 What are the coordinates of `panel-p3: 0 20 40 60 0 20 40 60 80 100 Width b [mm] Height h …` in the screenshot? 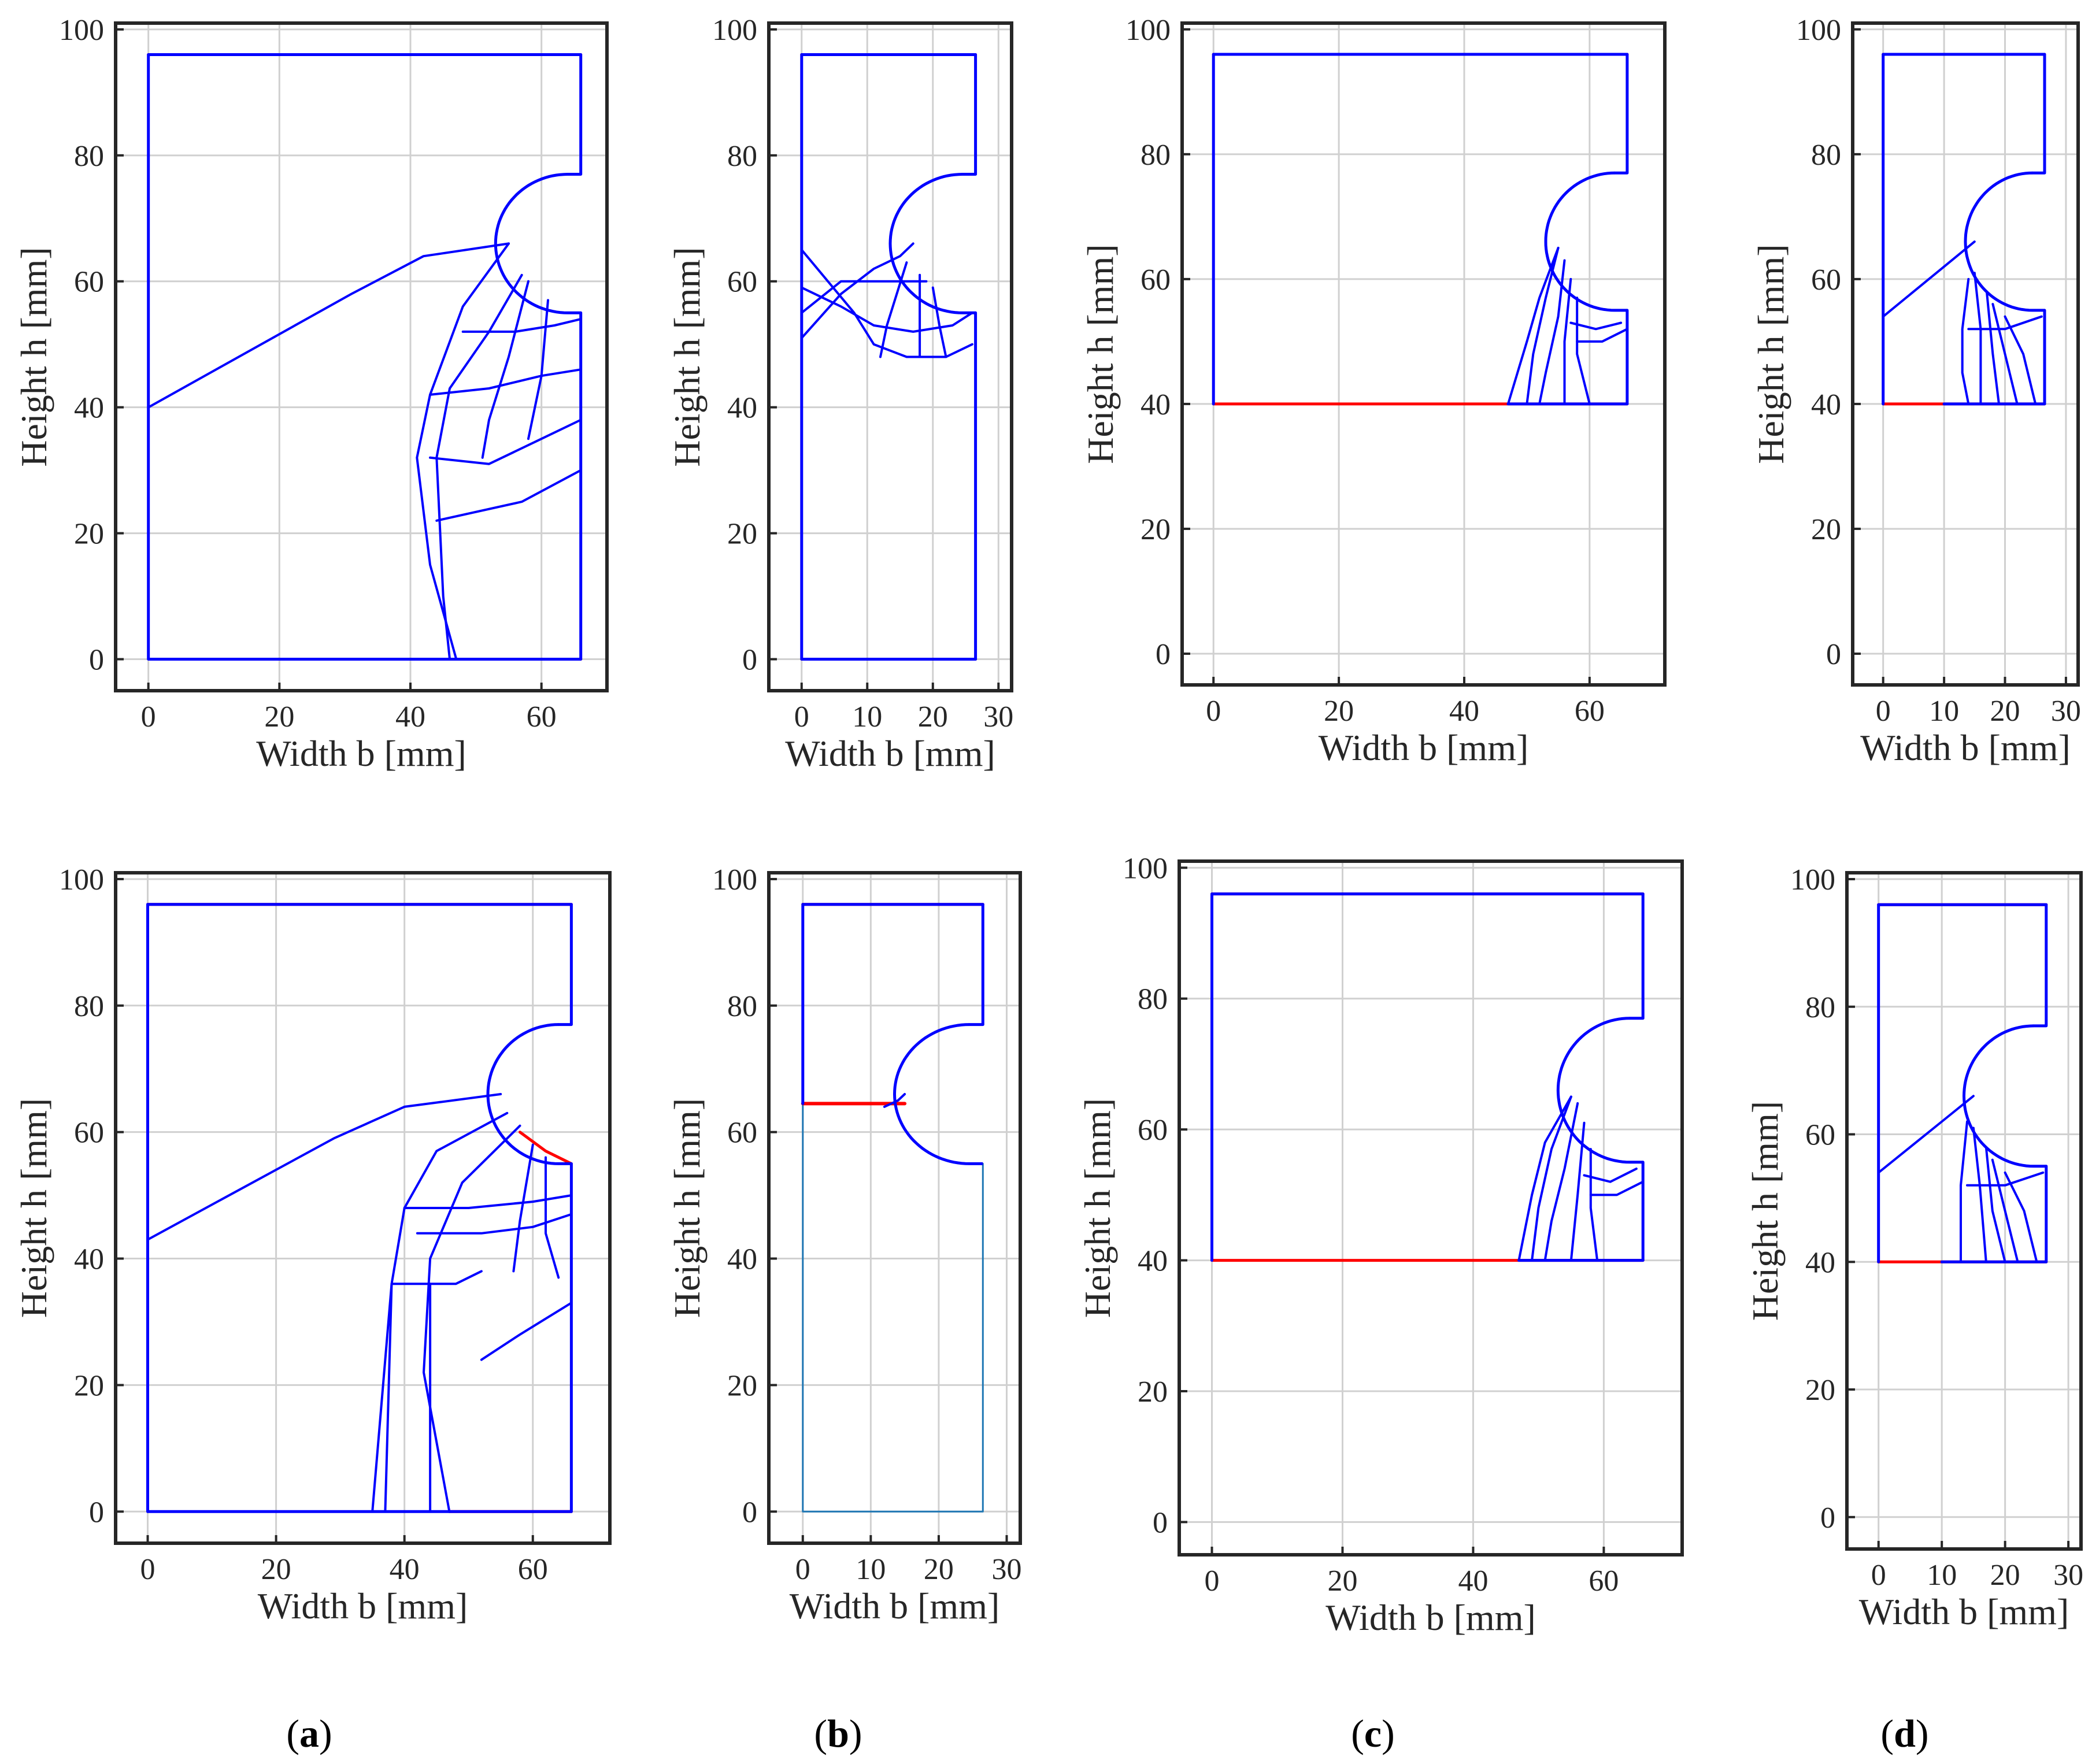 It's located at (1373, 391).